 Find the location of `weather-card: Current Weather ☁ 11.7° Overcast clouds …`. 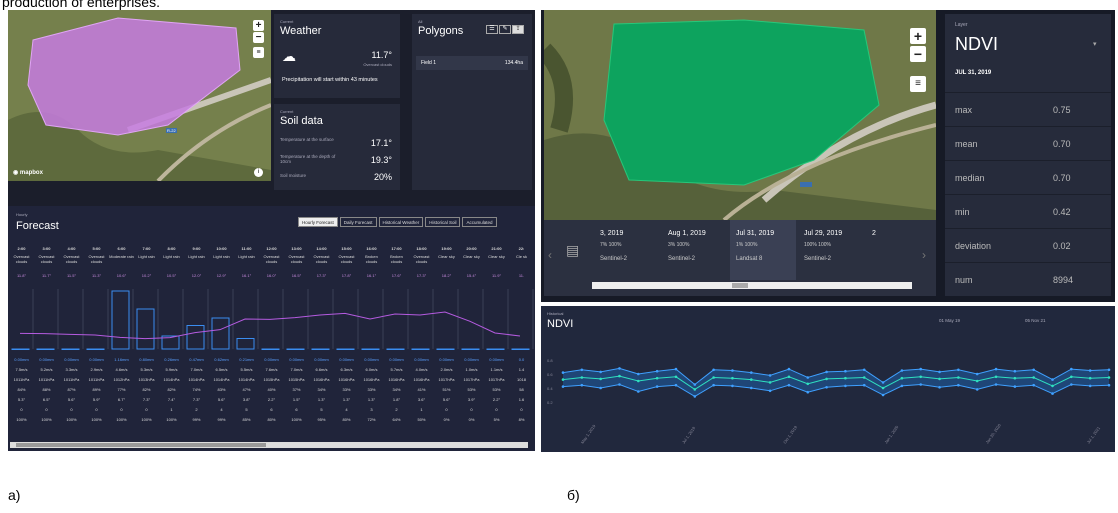

weather-card: Current Weather ☁ 11.7° Overcast clouds … is located at coordinates (337, 56).